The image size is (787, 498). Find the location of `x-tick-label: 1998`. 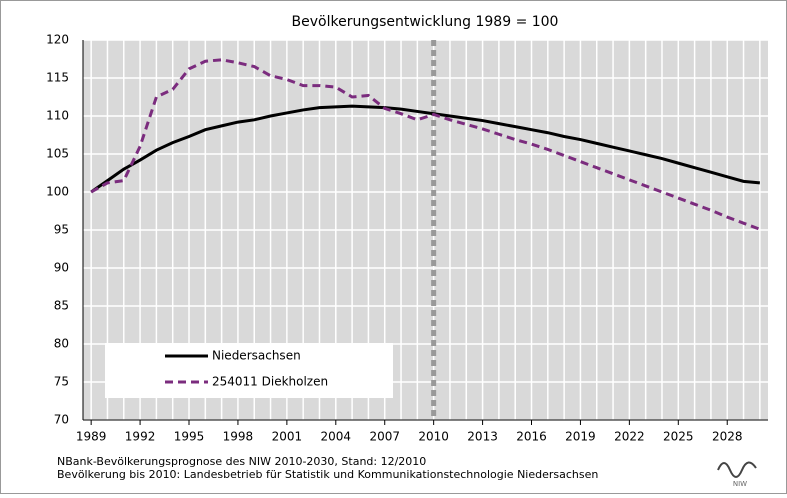

x-tick-label: 1998 is located at coordinates (238, 437).